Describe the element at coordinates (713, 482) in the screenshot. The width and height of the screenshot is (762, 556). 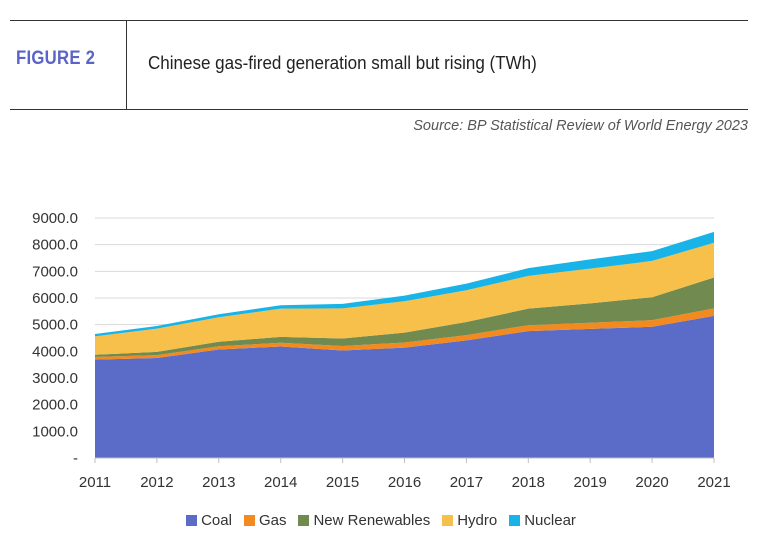
I see `x-tick-label: 2021` at that location.